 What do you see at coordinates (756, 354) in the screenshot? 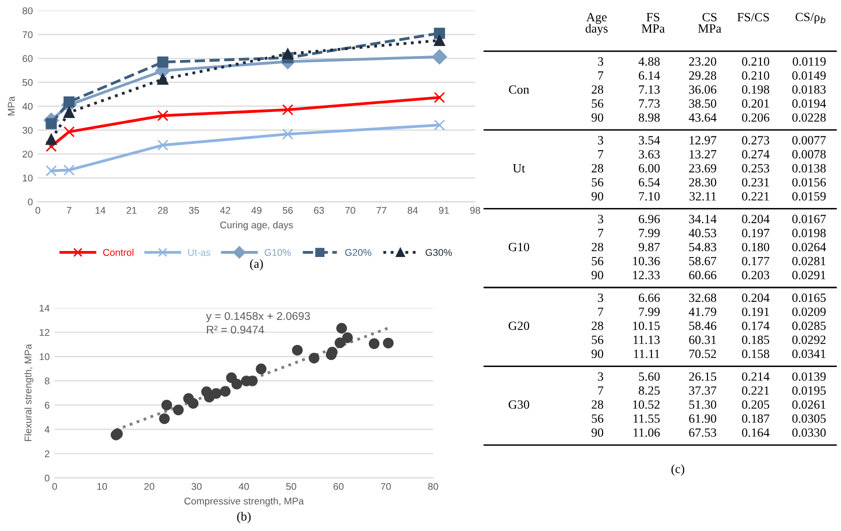
I see `text: 0.158` at bounding box center [756, 354].